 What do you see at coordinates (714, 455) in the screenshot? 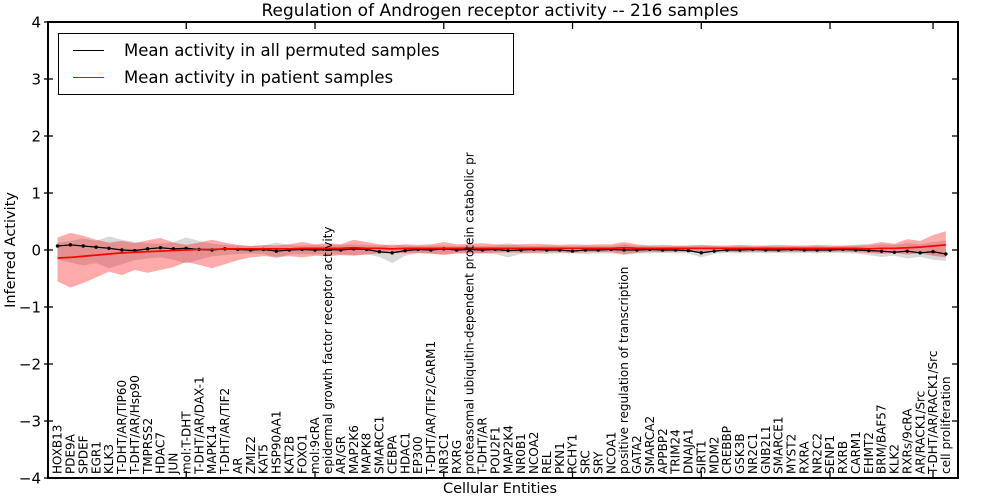
I see `x-tick-label: MDM2` at bounding box center [714, 455].